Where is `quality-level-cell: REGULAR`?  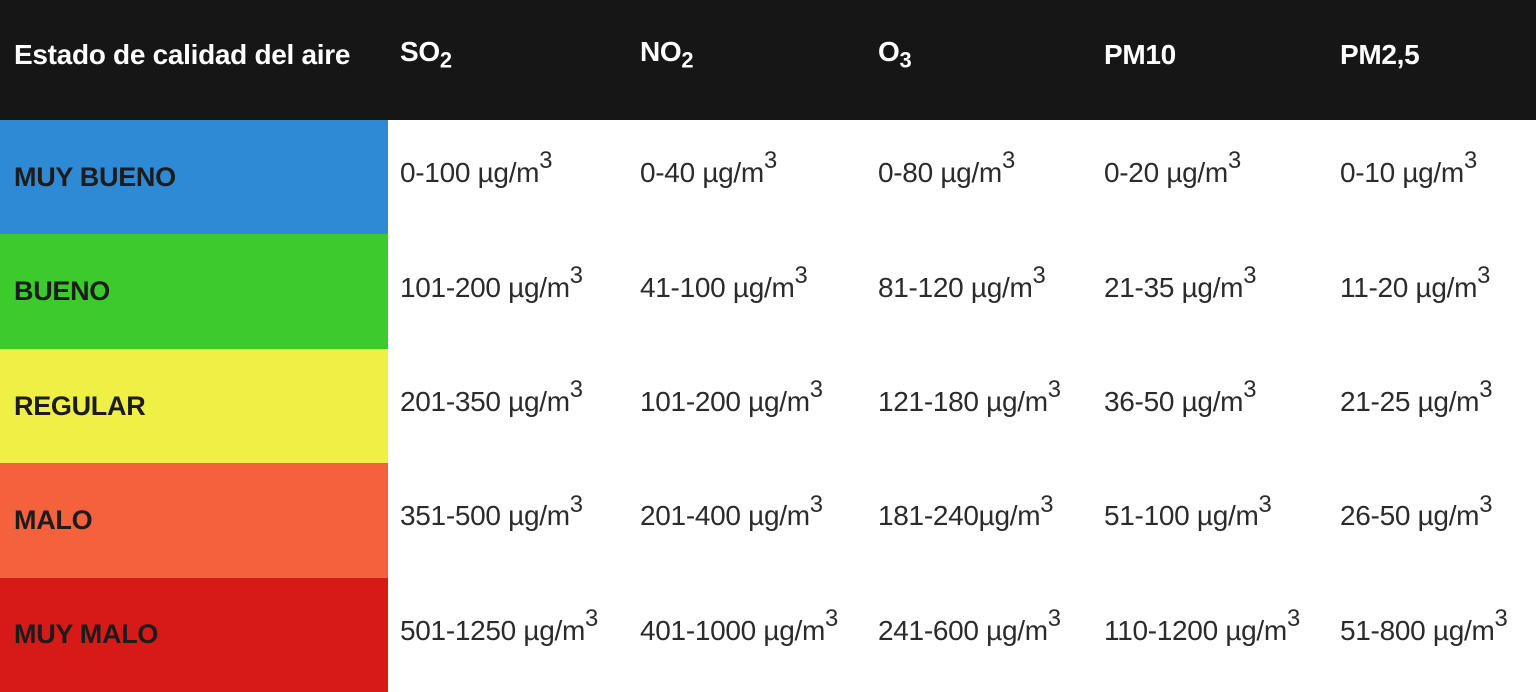
quality-level-cell: REGULAR is located at coordinates (194, 406).